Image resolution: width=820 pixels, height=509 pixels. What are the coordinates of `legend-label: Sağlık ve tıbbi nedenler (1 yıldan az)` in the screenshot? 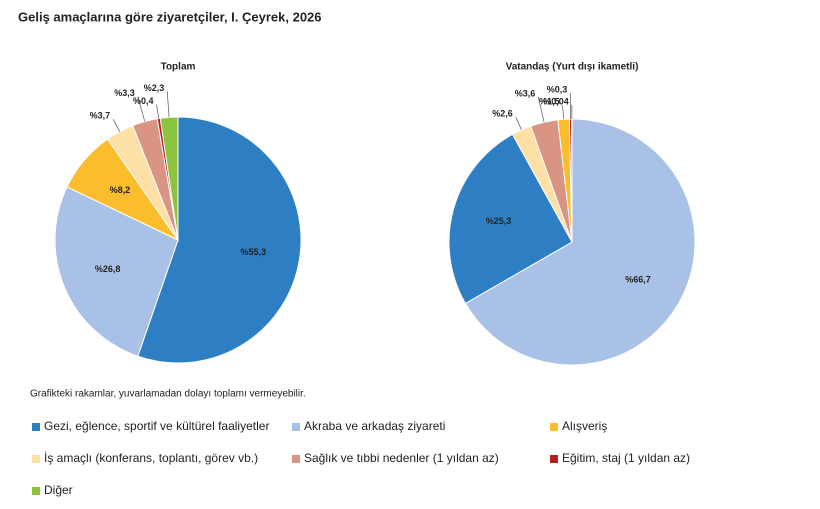 It's located at (401, 458).